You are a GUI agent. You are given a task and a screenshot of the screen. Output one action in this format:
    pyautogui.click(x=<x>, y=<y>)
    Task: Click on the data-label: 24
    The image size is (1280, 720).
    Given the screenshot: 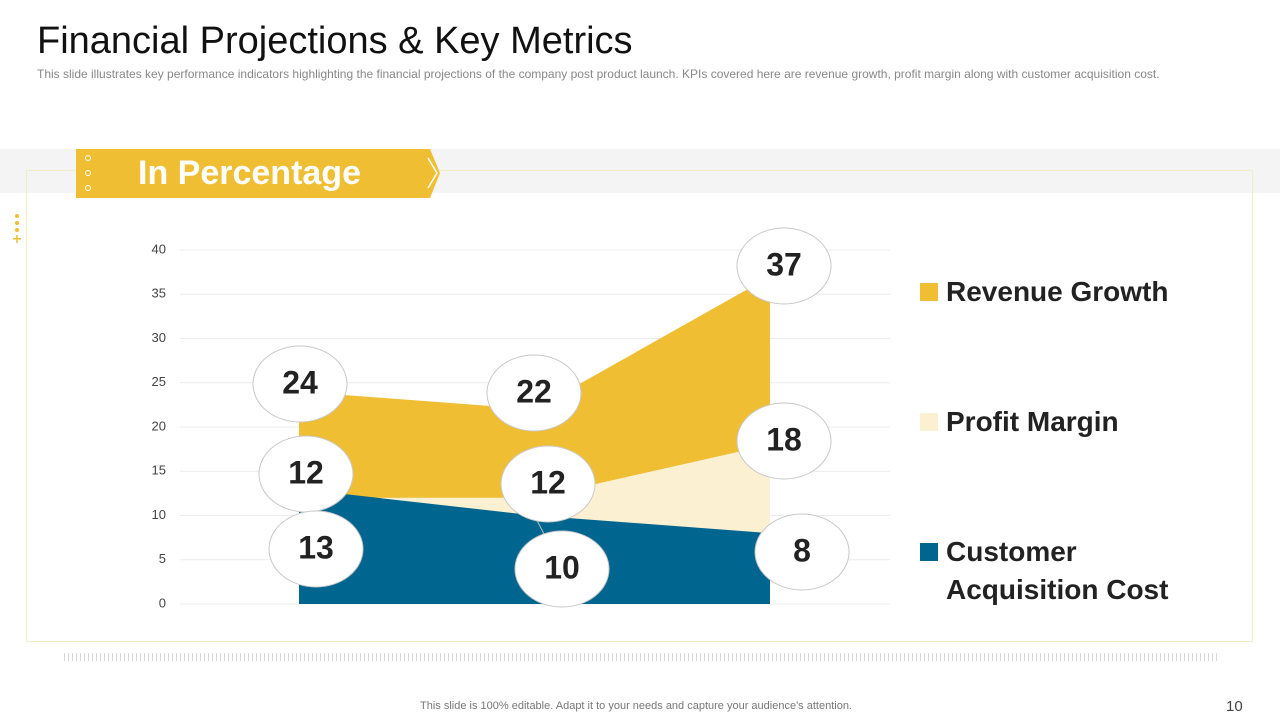 What is the action you would take?
    pyautogui.click(x=300, y=382)
    